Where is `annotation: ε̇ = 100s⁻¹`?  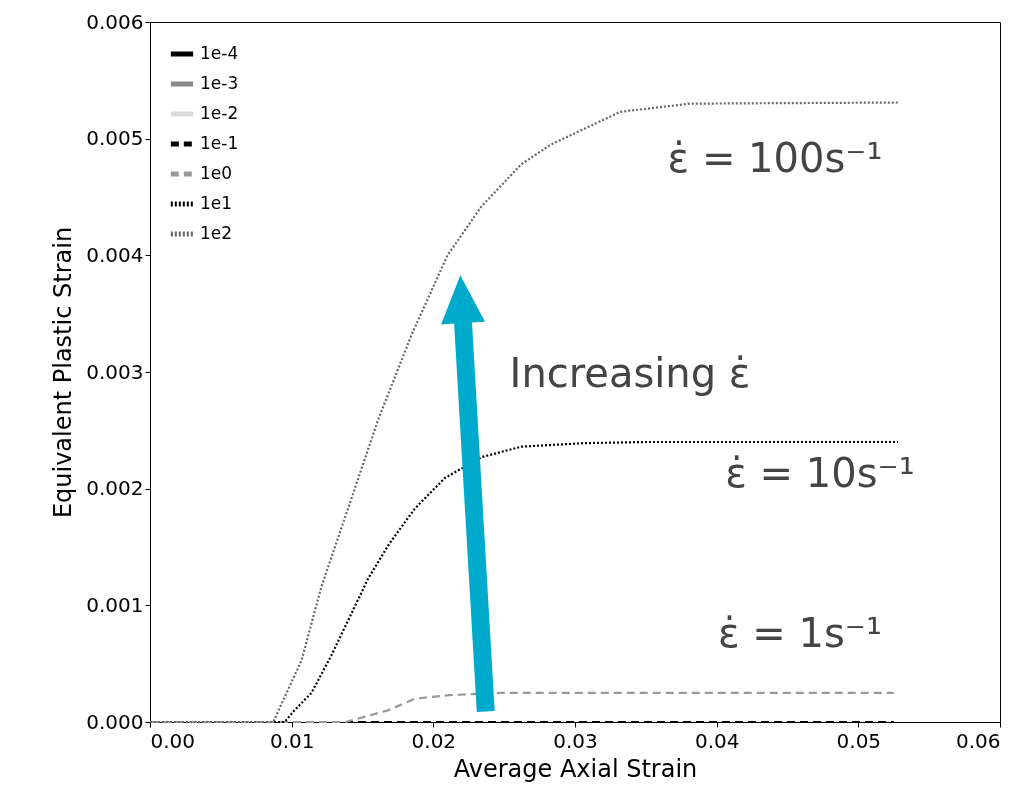
annotation: ε̇ = 100s⁻¹ is located at coordinates (775, 158).